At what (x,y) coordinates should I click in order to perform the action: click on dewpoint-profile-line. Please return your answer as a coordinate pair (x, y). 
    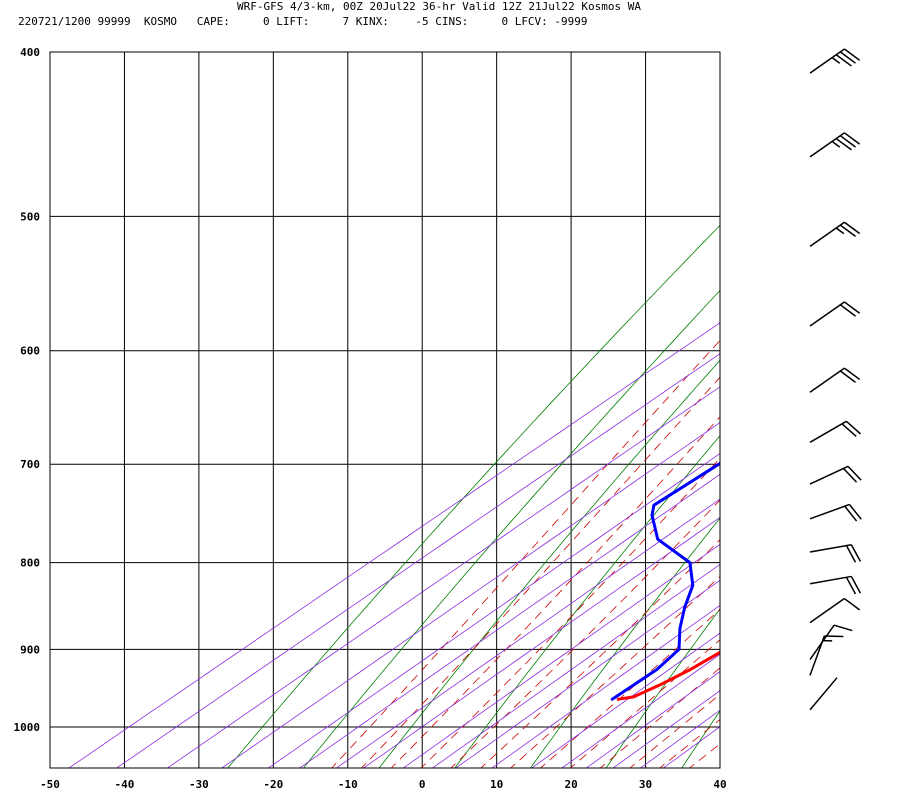
    Looking at the image, I should click on (665, 581).